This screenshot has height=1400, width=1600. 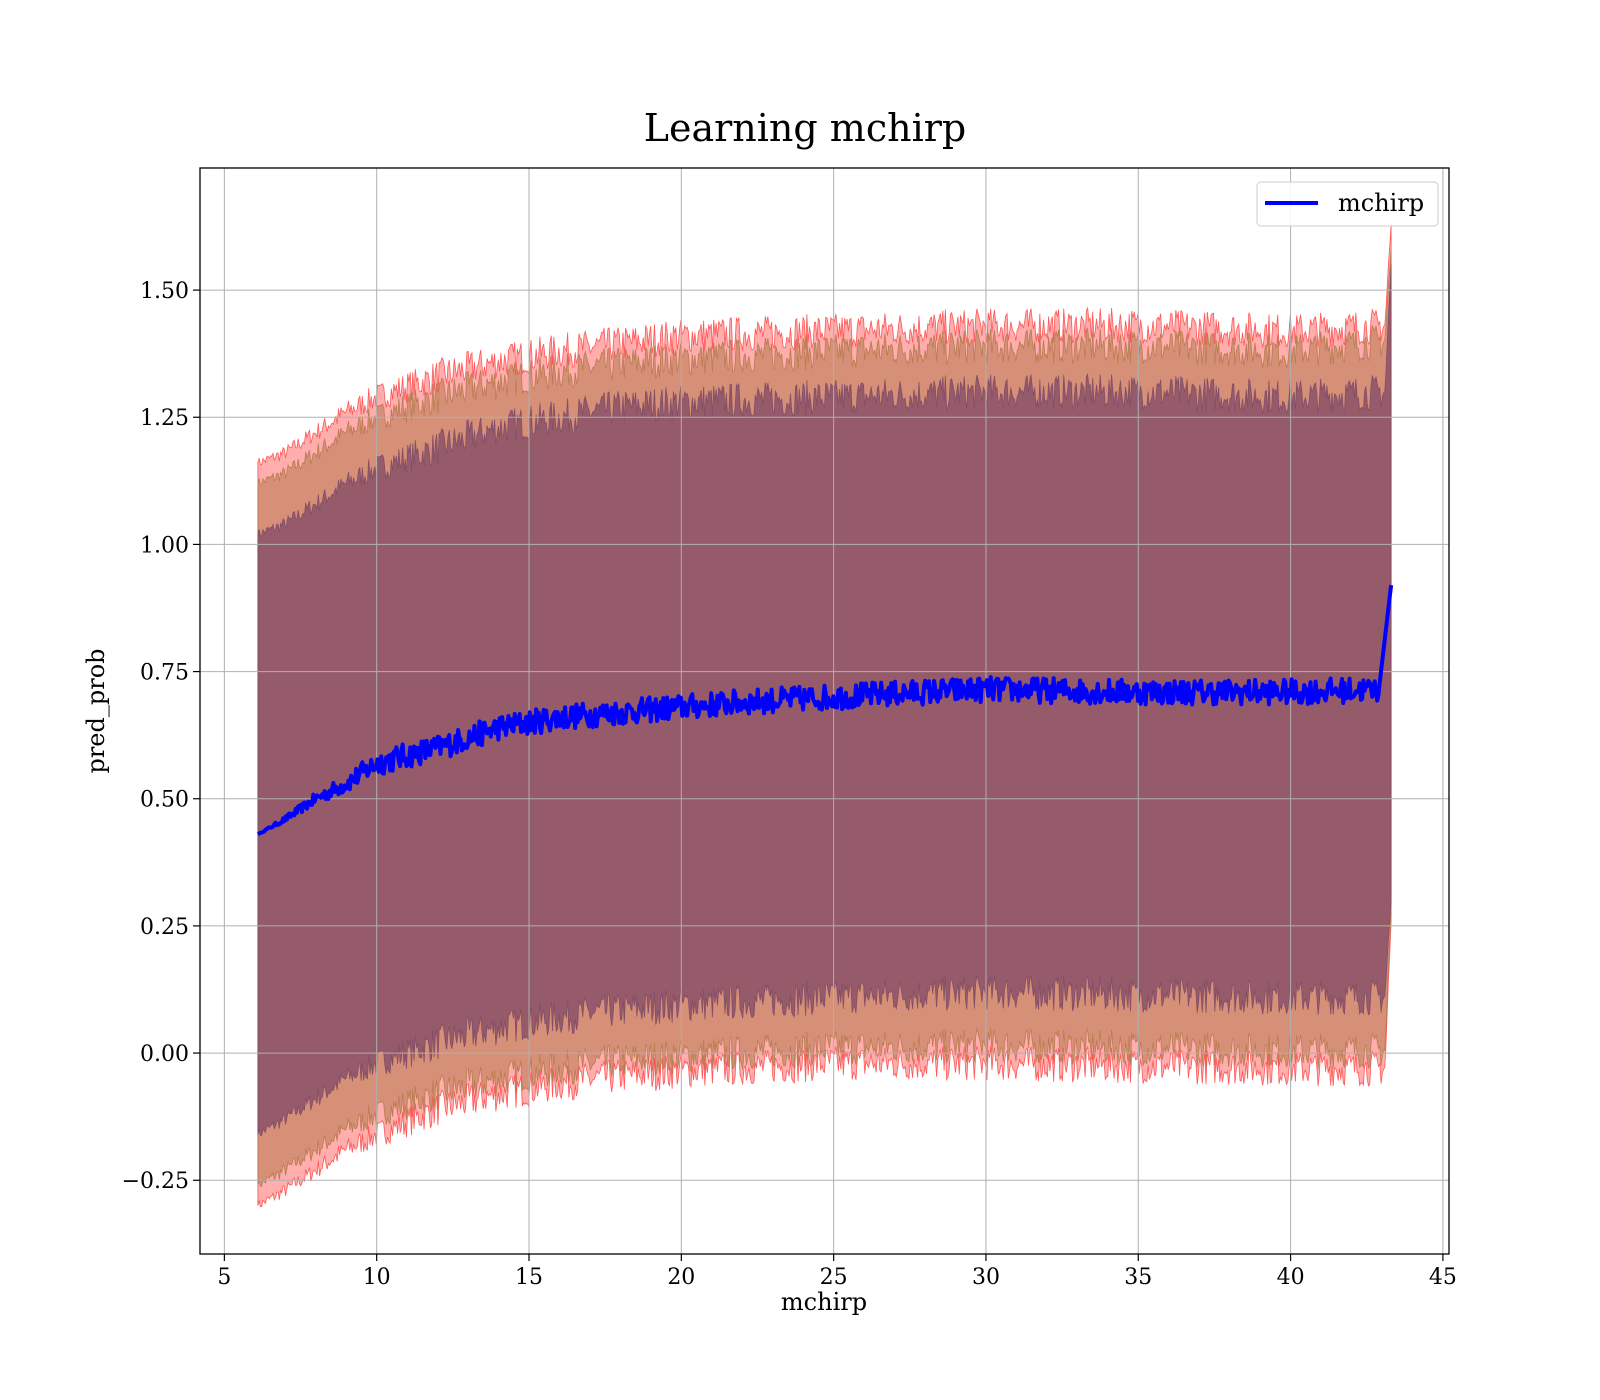 What do you see at coordinates (681, 1277) in the screenshot?
I see `x-tick-label: 20` at bounding box center [681, 1277].